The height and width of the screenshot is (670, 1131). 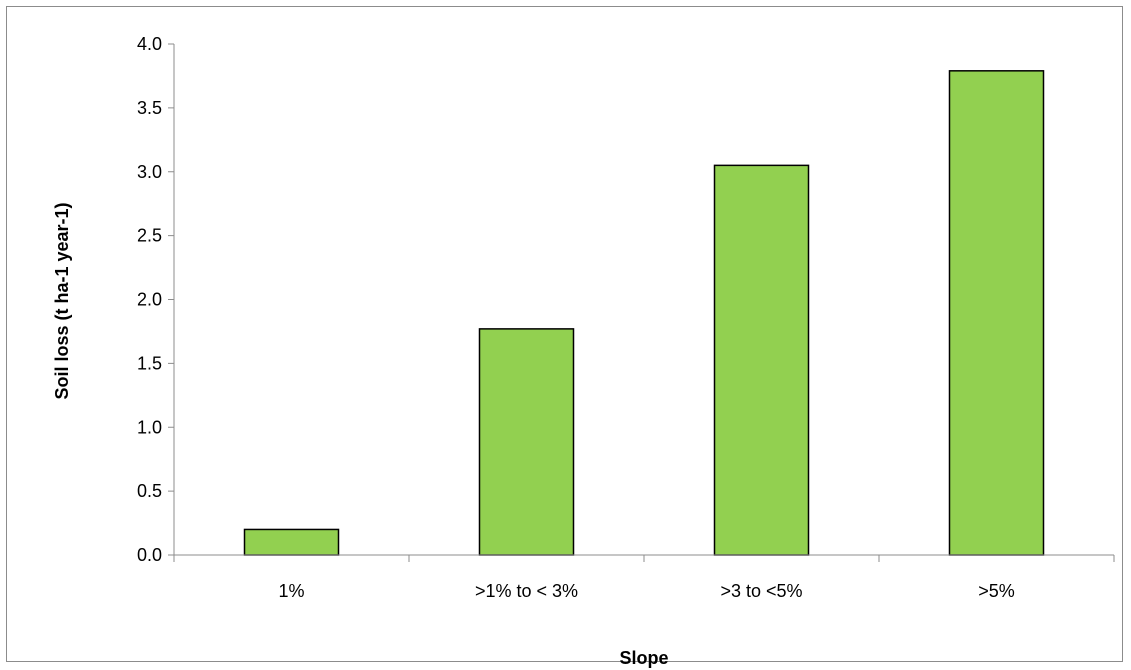 What do you see at coordinates (149, 236) in the screenshot?
I see `y-tick-label: 2.5` at bounding box center [149, 236].